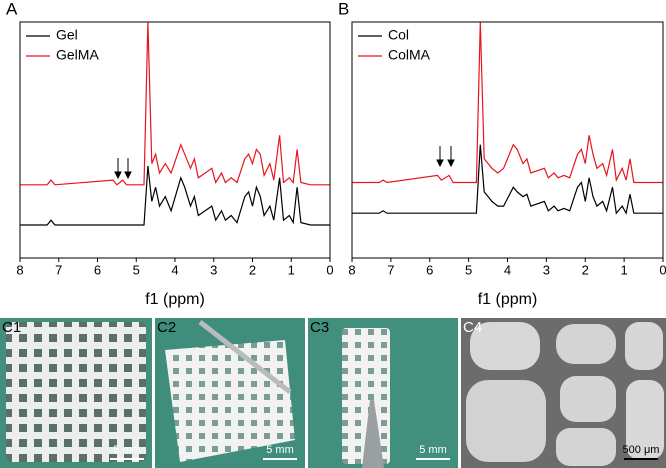  Describe the element at coordinates (398, 35) in the screenshot. I see `legend-label: Col` at that location.